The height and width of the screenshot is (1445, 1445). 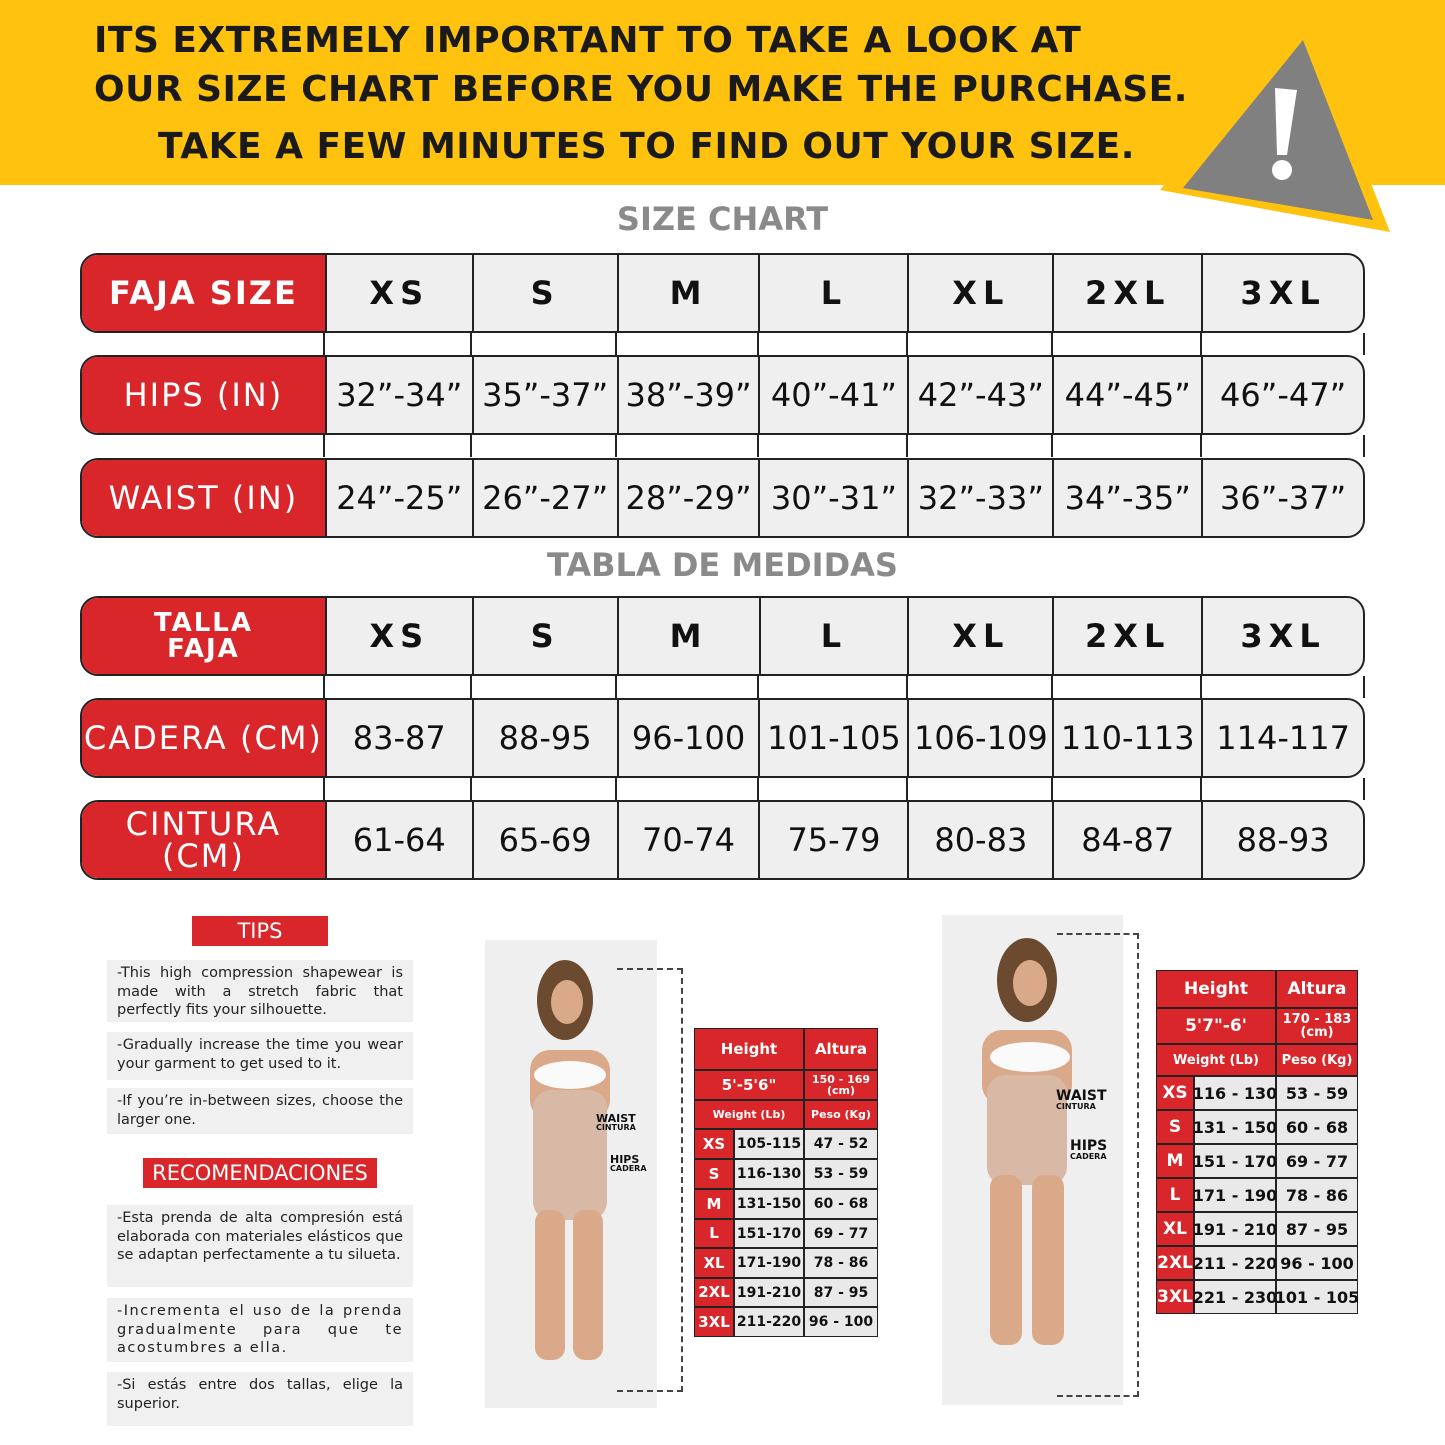 I want to click on size-cell: 35”-37”, so click(x=544, y=395).